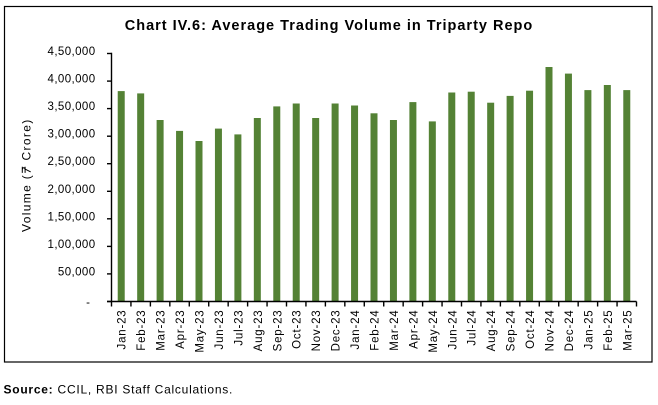 The width and height of the screenshot is (658, 405). What do you see at coordinates (201, 331) in the screenshot?
I see `svg-text: May-23` at bounding box center [201, 331].